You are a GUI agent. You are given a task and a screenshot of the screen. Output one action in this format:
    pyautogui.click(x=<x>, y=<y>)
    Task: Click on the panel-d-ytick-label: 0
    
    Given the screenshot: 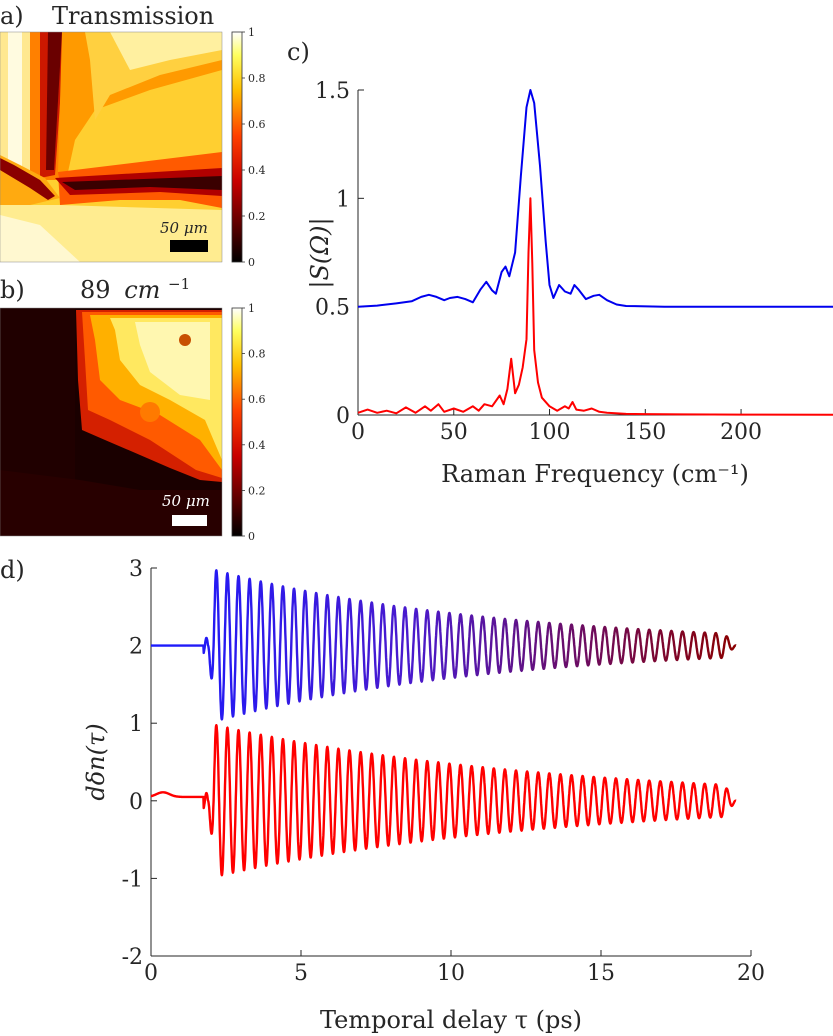 What is the action you would take?
    pyautogui.click(x=136, y=802)
    